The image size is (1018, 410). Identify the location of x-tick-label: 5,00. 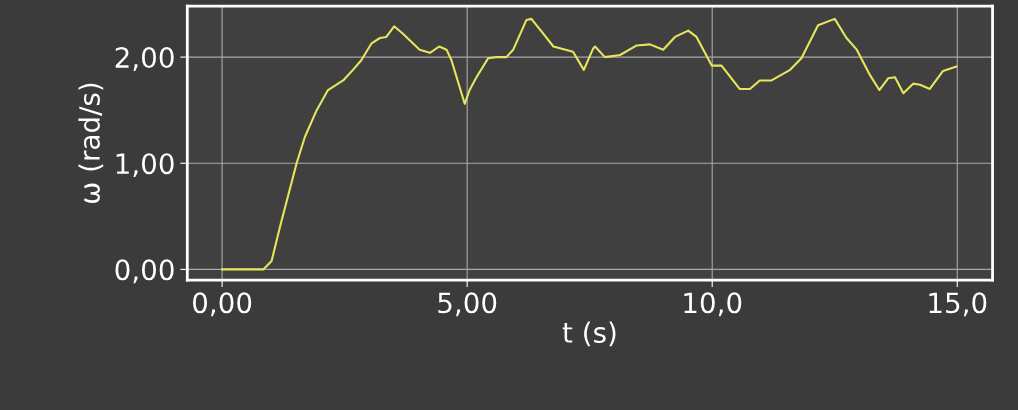
(467, 304).